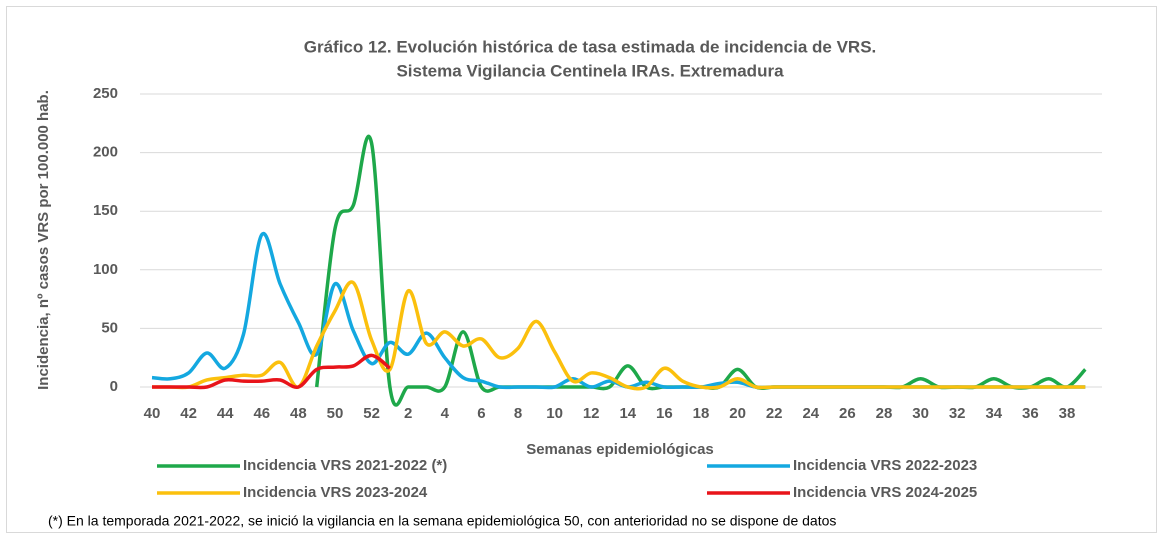  What do you see at coordinates (271, 371) in the screenshot?
I see `series-line` at bounding box center [271, 371].